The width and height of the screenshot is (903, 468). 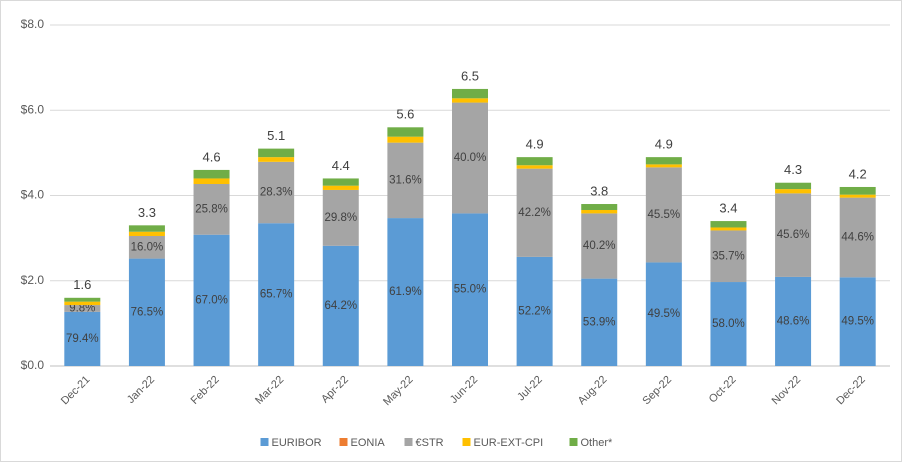 What do you see at coordinates (597, 443) in the screenshot?
I see `legend-label: Other*` at bounding box center [597, 443].